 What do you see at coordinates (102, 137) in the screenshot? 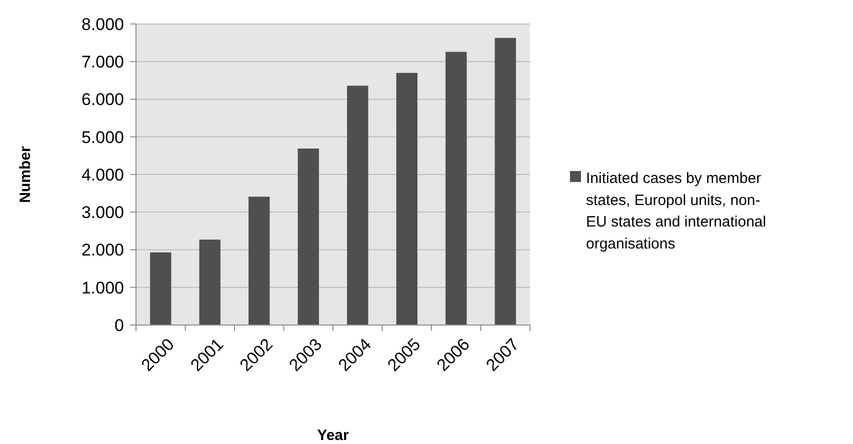
I see `y-tick-label: 5.000` at bounding box center [102, 137].